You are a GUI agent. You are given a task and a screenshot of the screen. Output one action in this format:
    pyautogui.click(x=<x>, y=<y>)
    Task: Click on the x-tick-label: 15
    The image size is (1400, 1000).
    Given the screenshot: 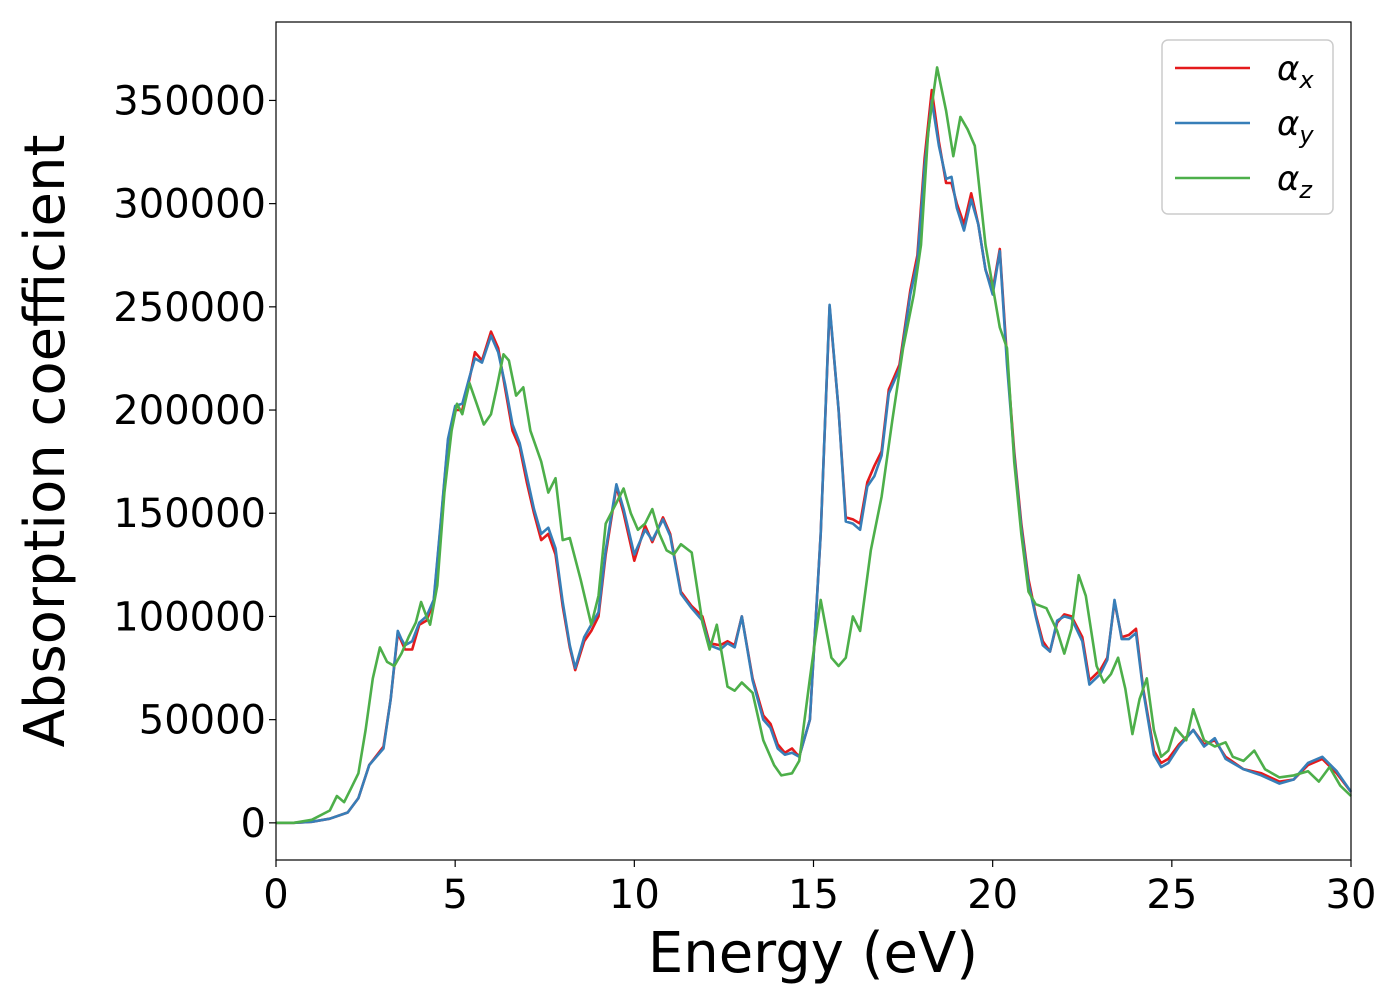 What is the action you would take?
    pyautogui.click(x=813, y=895)
    